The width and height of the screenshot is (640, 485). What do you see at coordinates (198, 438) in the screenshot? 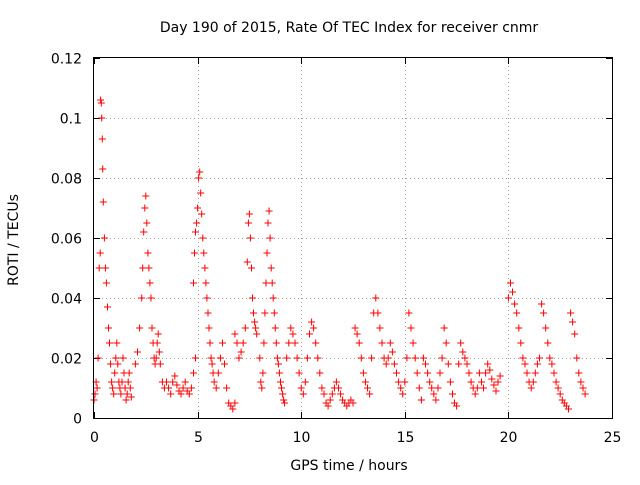
I see `x-tick-label: 5` at bounding box center [198, 438].